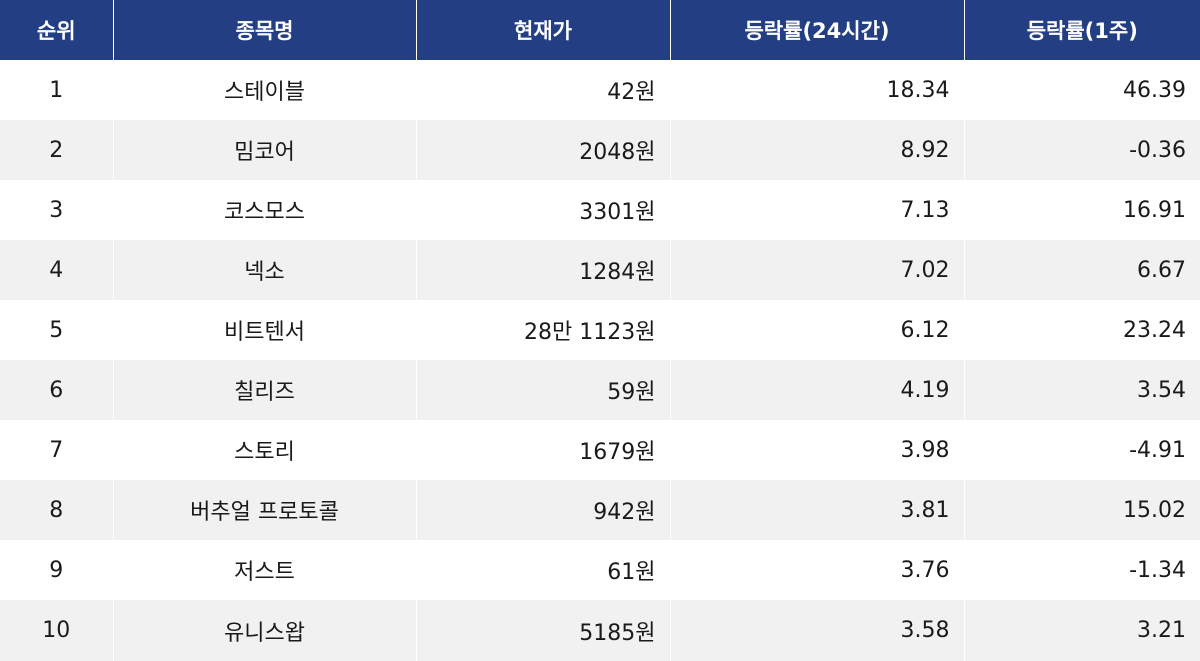 The width and height of the screenshot is (1200, 661). I want to click on rank-cell: 7, so click(57, 450).